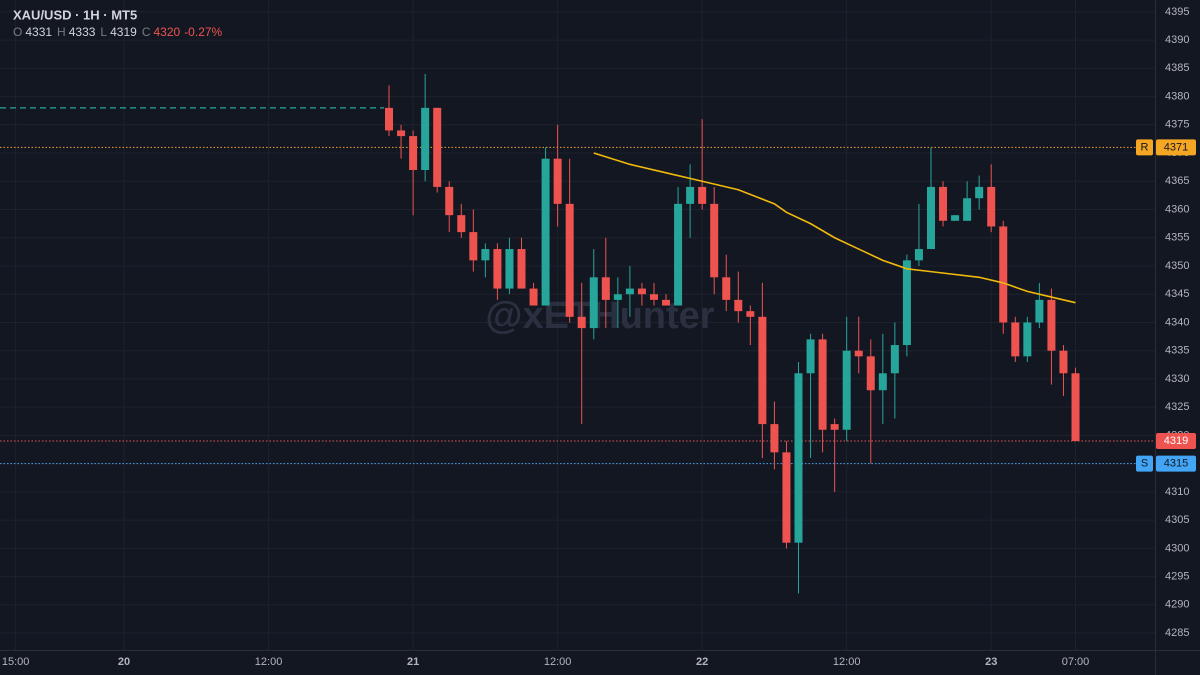 This screenshot has width=1200, height=675. What do you see at coordinates (203, 32) in the screenshot?
I see `legend-change: -0.27%` at bounding box center [203, 32].